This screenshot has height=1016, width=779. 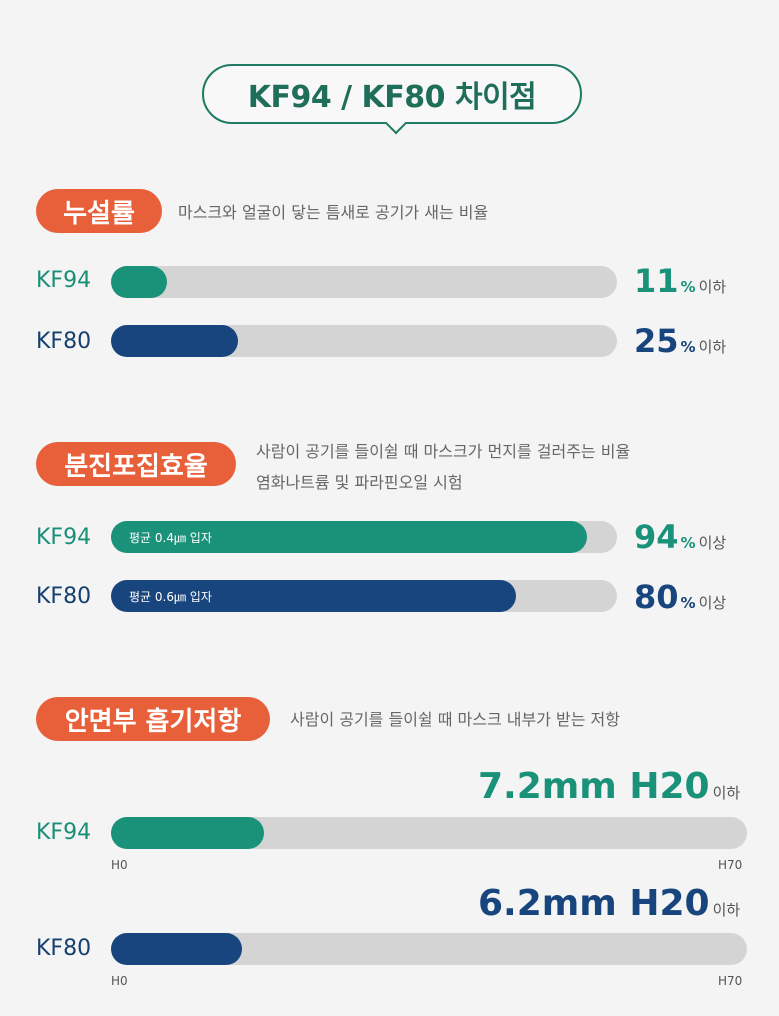 I want to click on bar-track: 평균 0.4㎛ 입자, so click(x=364, y=537).